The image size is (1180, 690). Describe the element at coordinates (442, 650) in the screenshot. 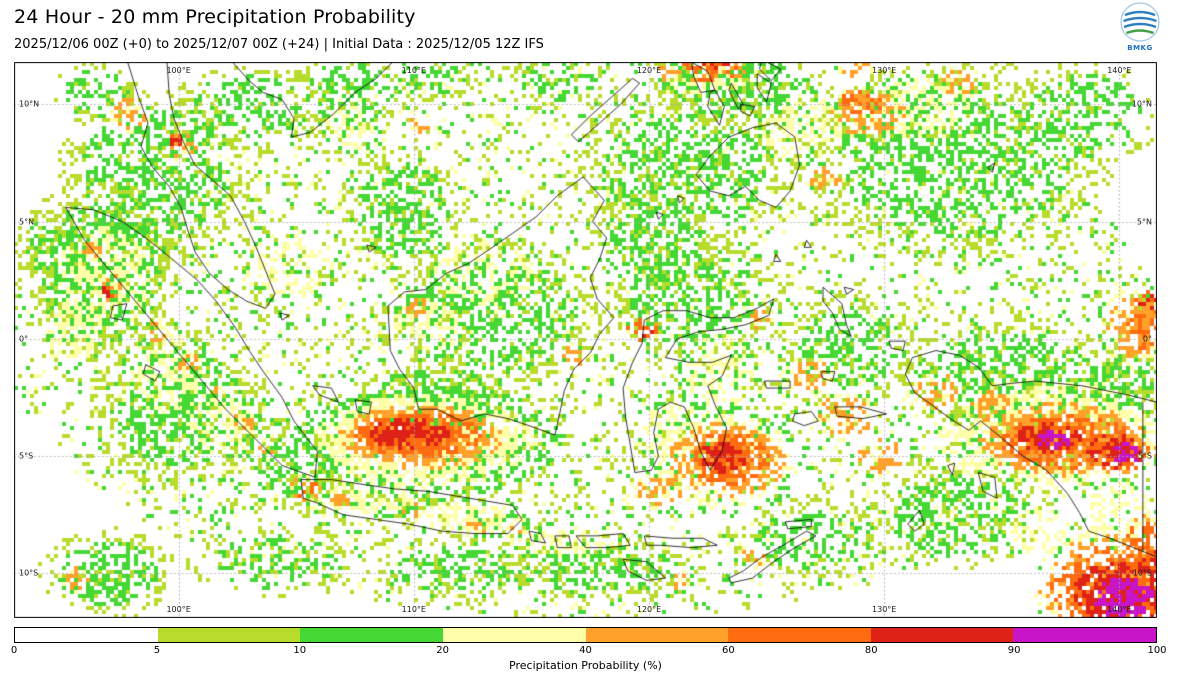

I see `colorbar-tick-label: 20` at that location.